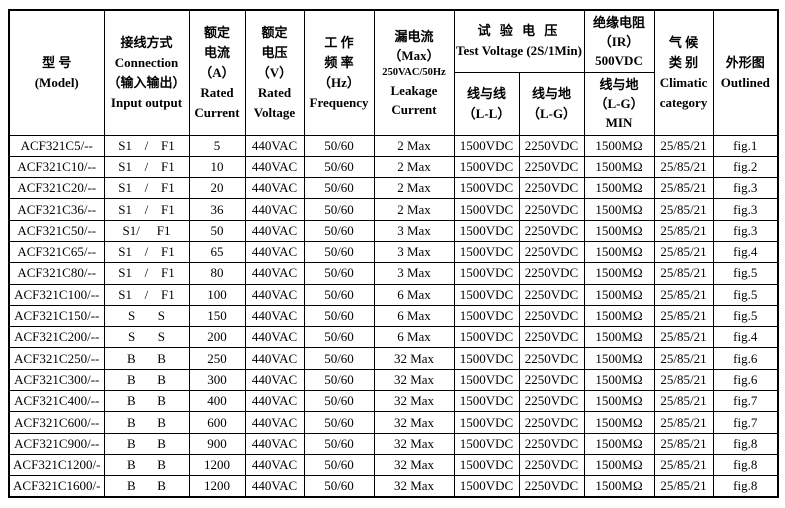 Image resolution: width=785 pixels, height=508 pixels. Describe the element at coordinates (56, 188) in the screenshot. I see `cell-model: ACF321C20/--` at that location.